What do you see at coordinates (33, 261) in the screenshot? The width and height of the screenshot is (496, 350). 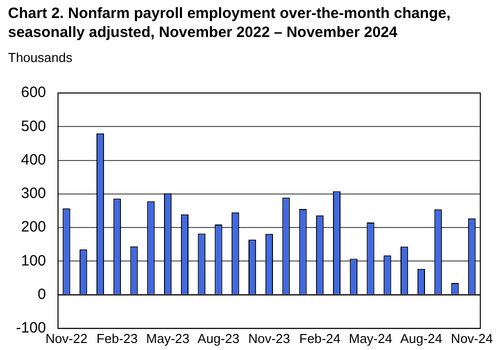 I see `y-tick-label: 100` at bounding box center [33, 261].